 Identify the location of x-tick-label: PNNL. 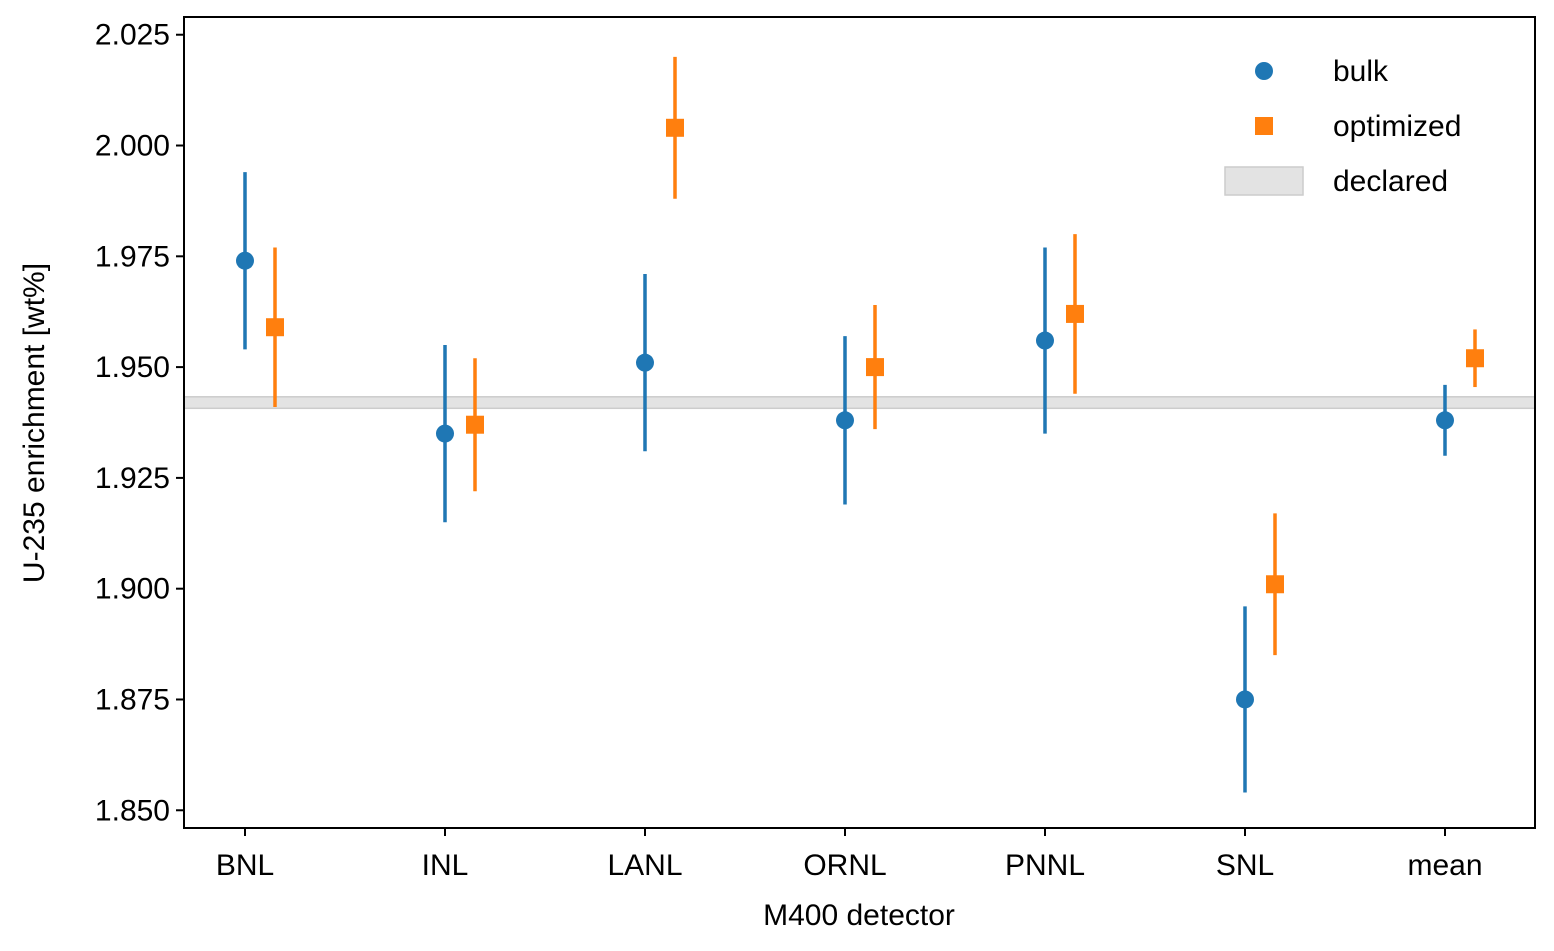
(1045, 865).